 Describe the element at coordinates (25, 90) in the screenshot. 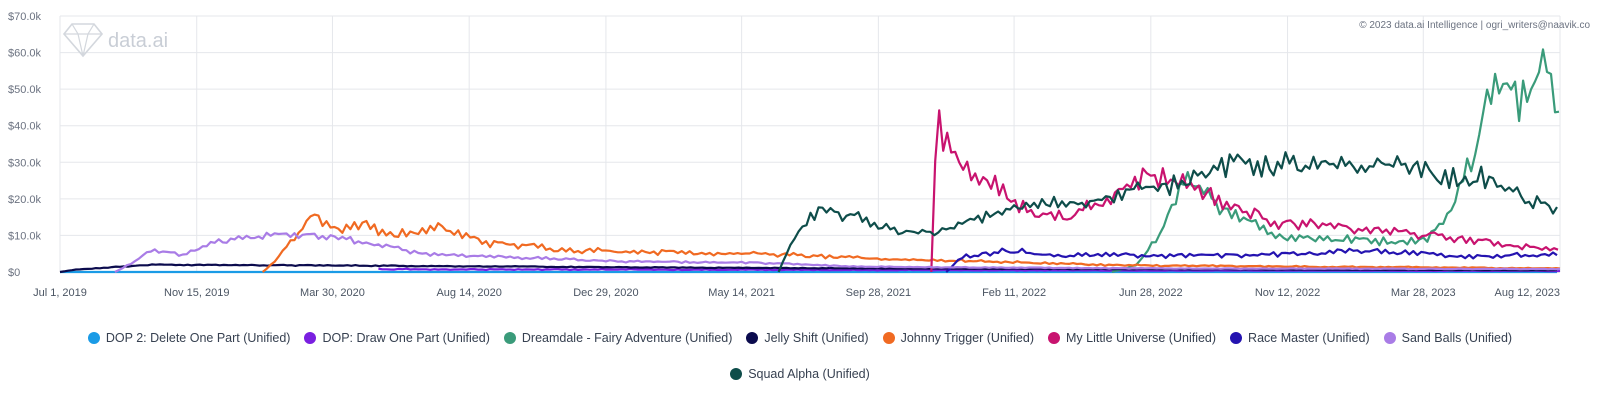

I see `y-tick-label: $50.0k` at that location.